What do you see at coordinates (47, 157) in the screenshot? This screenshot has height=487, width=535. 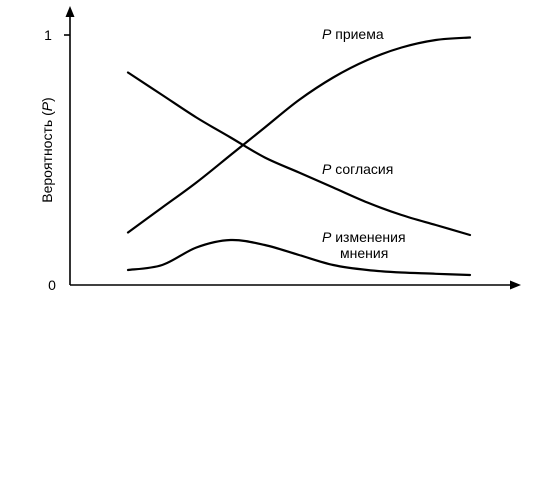 I see `y-axis-title-prefix: Вероятность (` at bounding box center [47, 157].